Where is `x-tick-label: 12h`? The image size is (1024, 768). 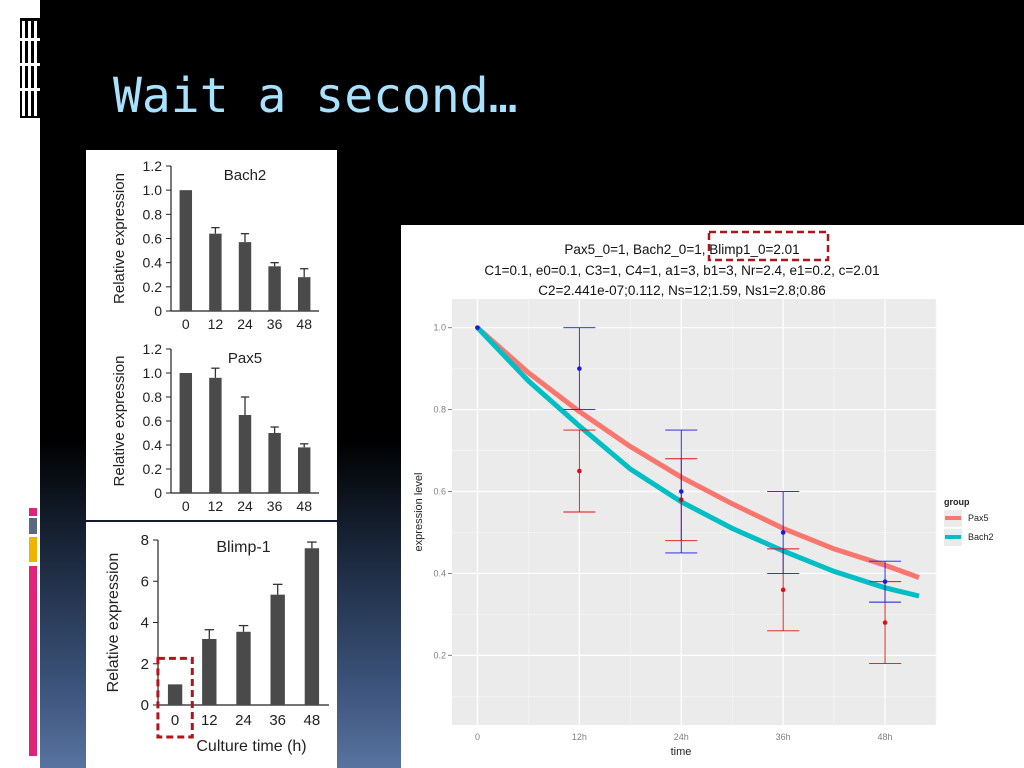
x-tick-label: 12h is located at coordinates (579, 737).